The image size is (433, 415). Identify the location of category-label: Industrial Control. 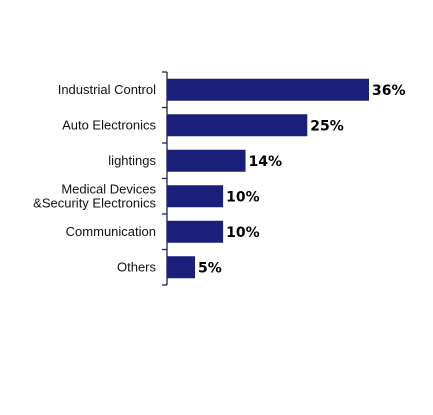
(107, 89).